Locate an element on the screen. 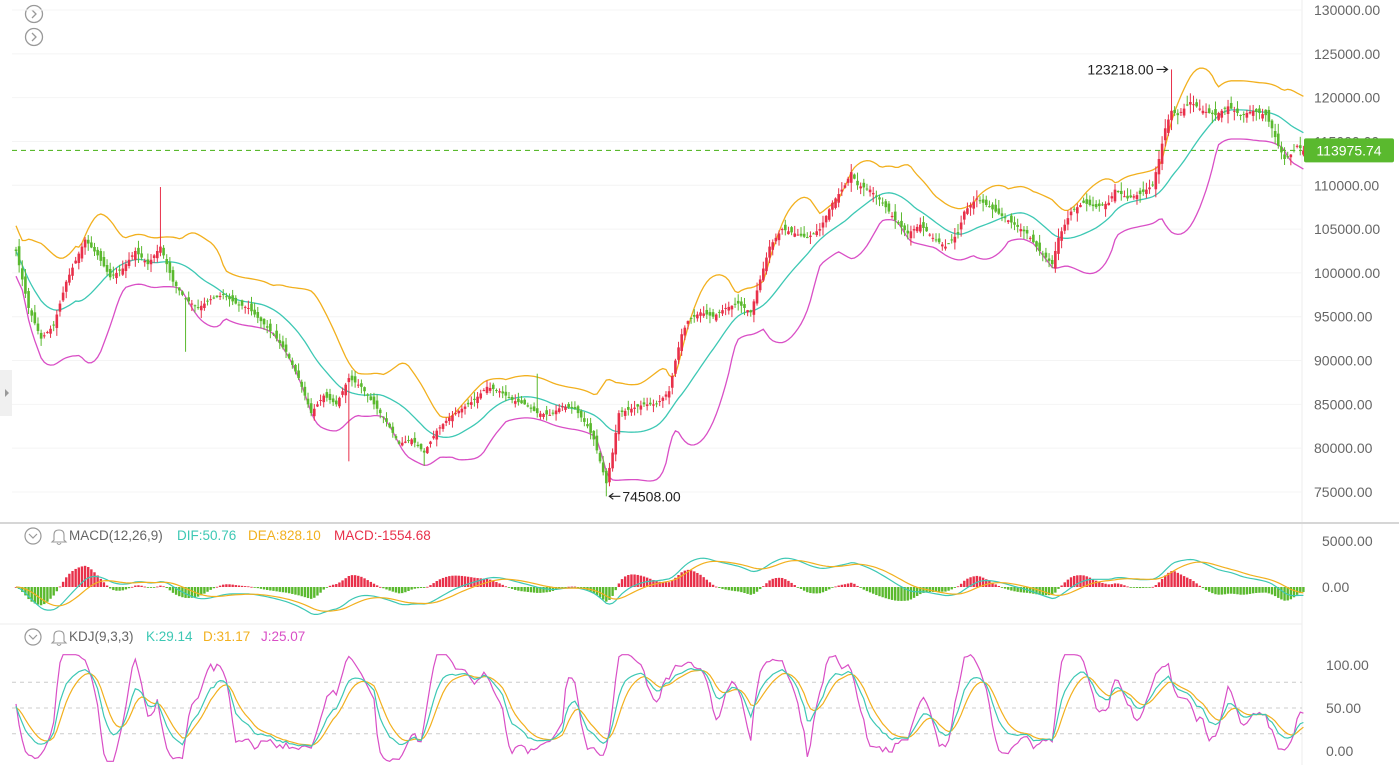  expand-arrow-icon is located at coordinates (7, 393).